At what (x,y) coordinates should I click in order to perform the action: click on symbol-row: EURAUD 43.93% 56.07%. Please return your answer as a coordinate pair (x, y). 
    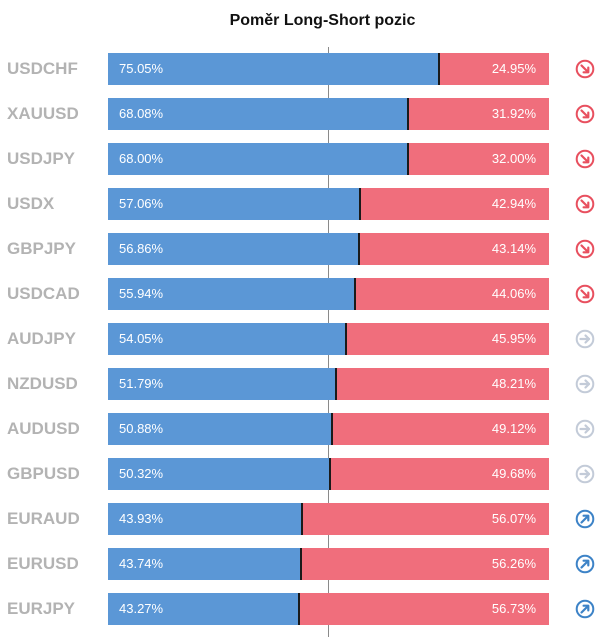
    Looking at the image, I should click on (307, 519).